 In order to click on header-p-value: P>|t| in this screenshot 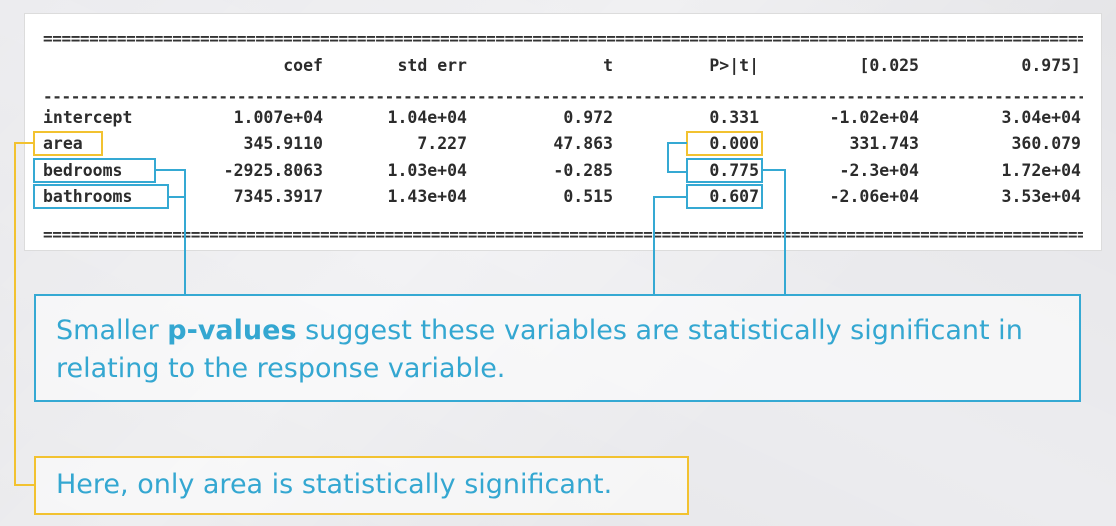, I will do `click(734, 65)`.